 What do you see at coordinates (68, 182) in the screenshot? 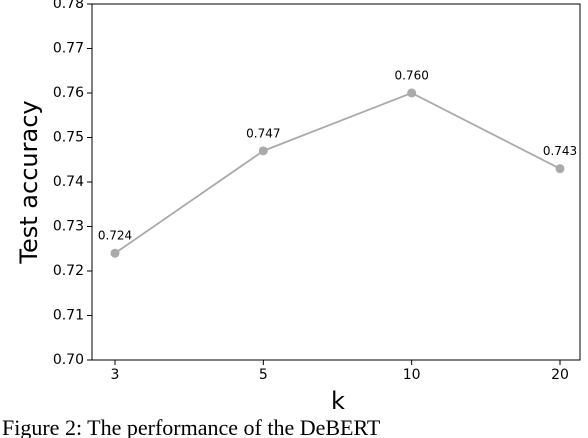
I see `y-tick-label: 0.74` at bounding box center [68, 182].